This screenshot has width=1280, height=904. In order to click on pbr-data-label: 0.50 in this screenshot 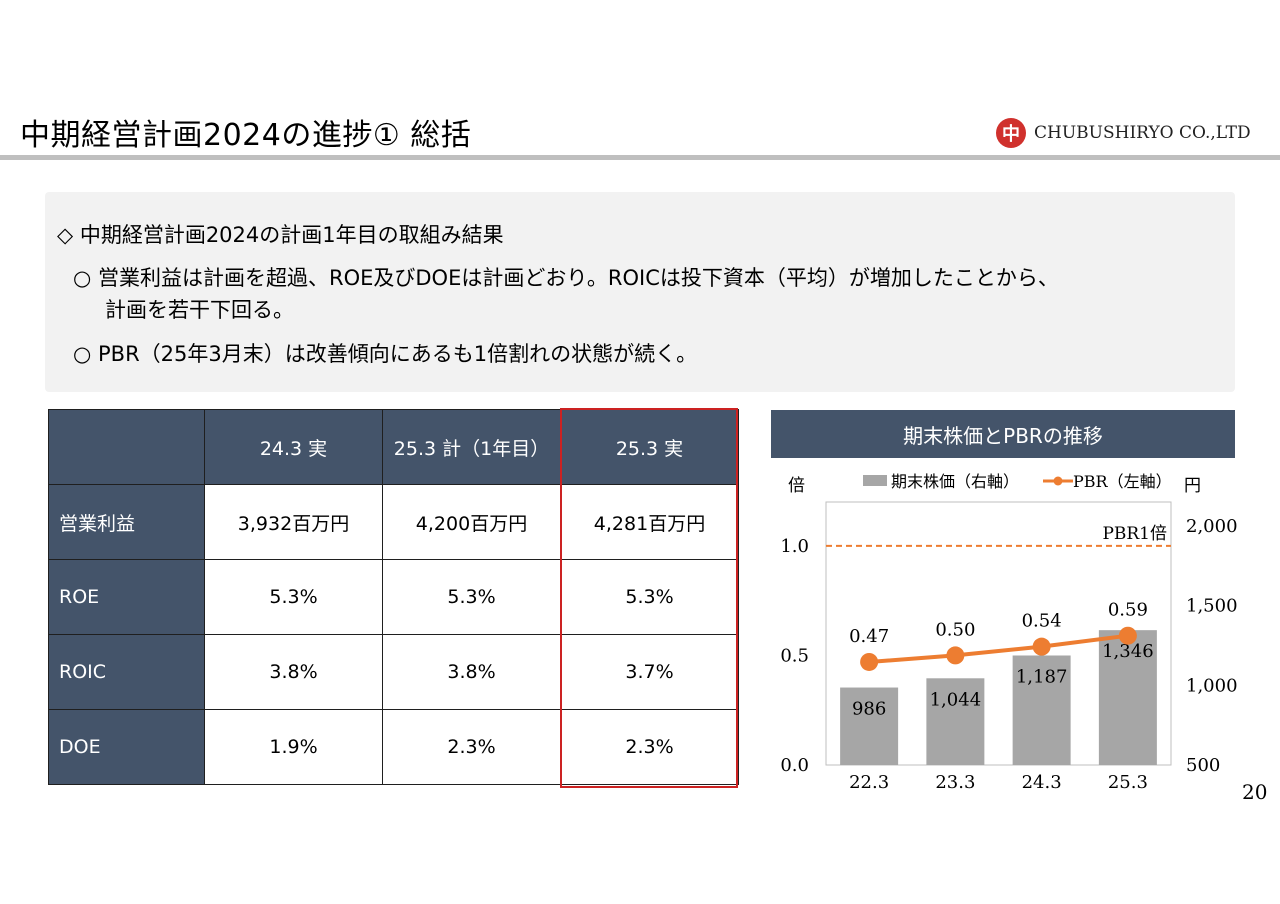, I will do `click(955, 629)`.